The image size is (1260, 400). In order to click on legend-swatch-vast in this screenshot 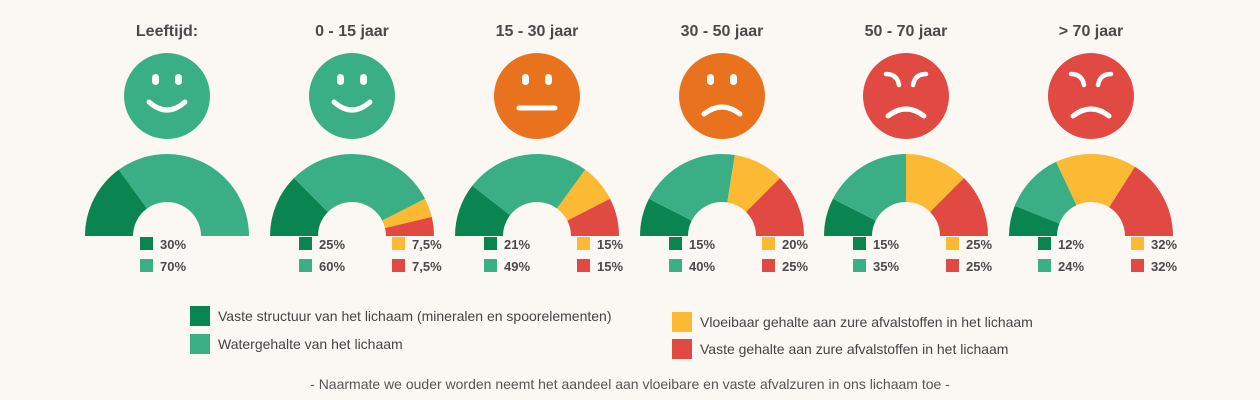, I will do `click(200, 316)`.